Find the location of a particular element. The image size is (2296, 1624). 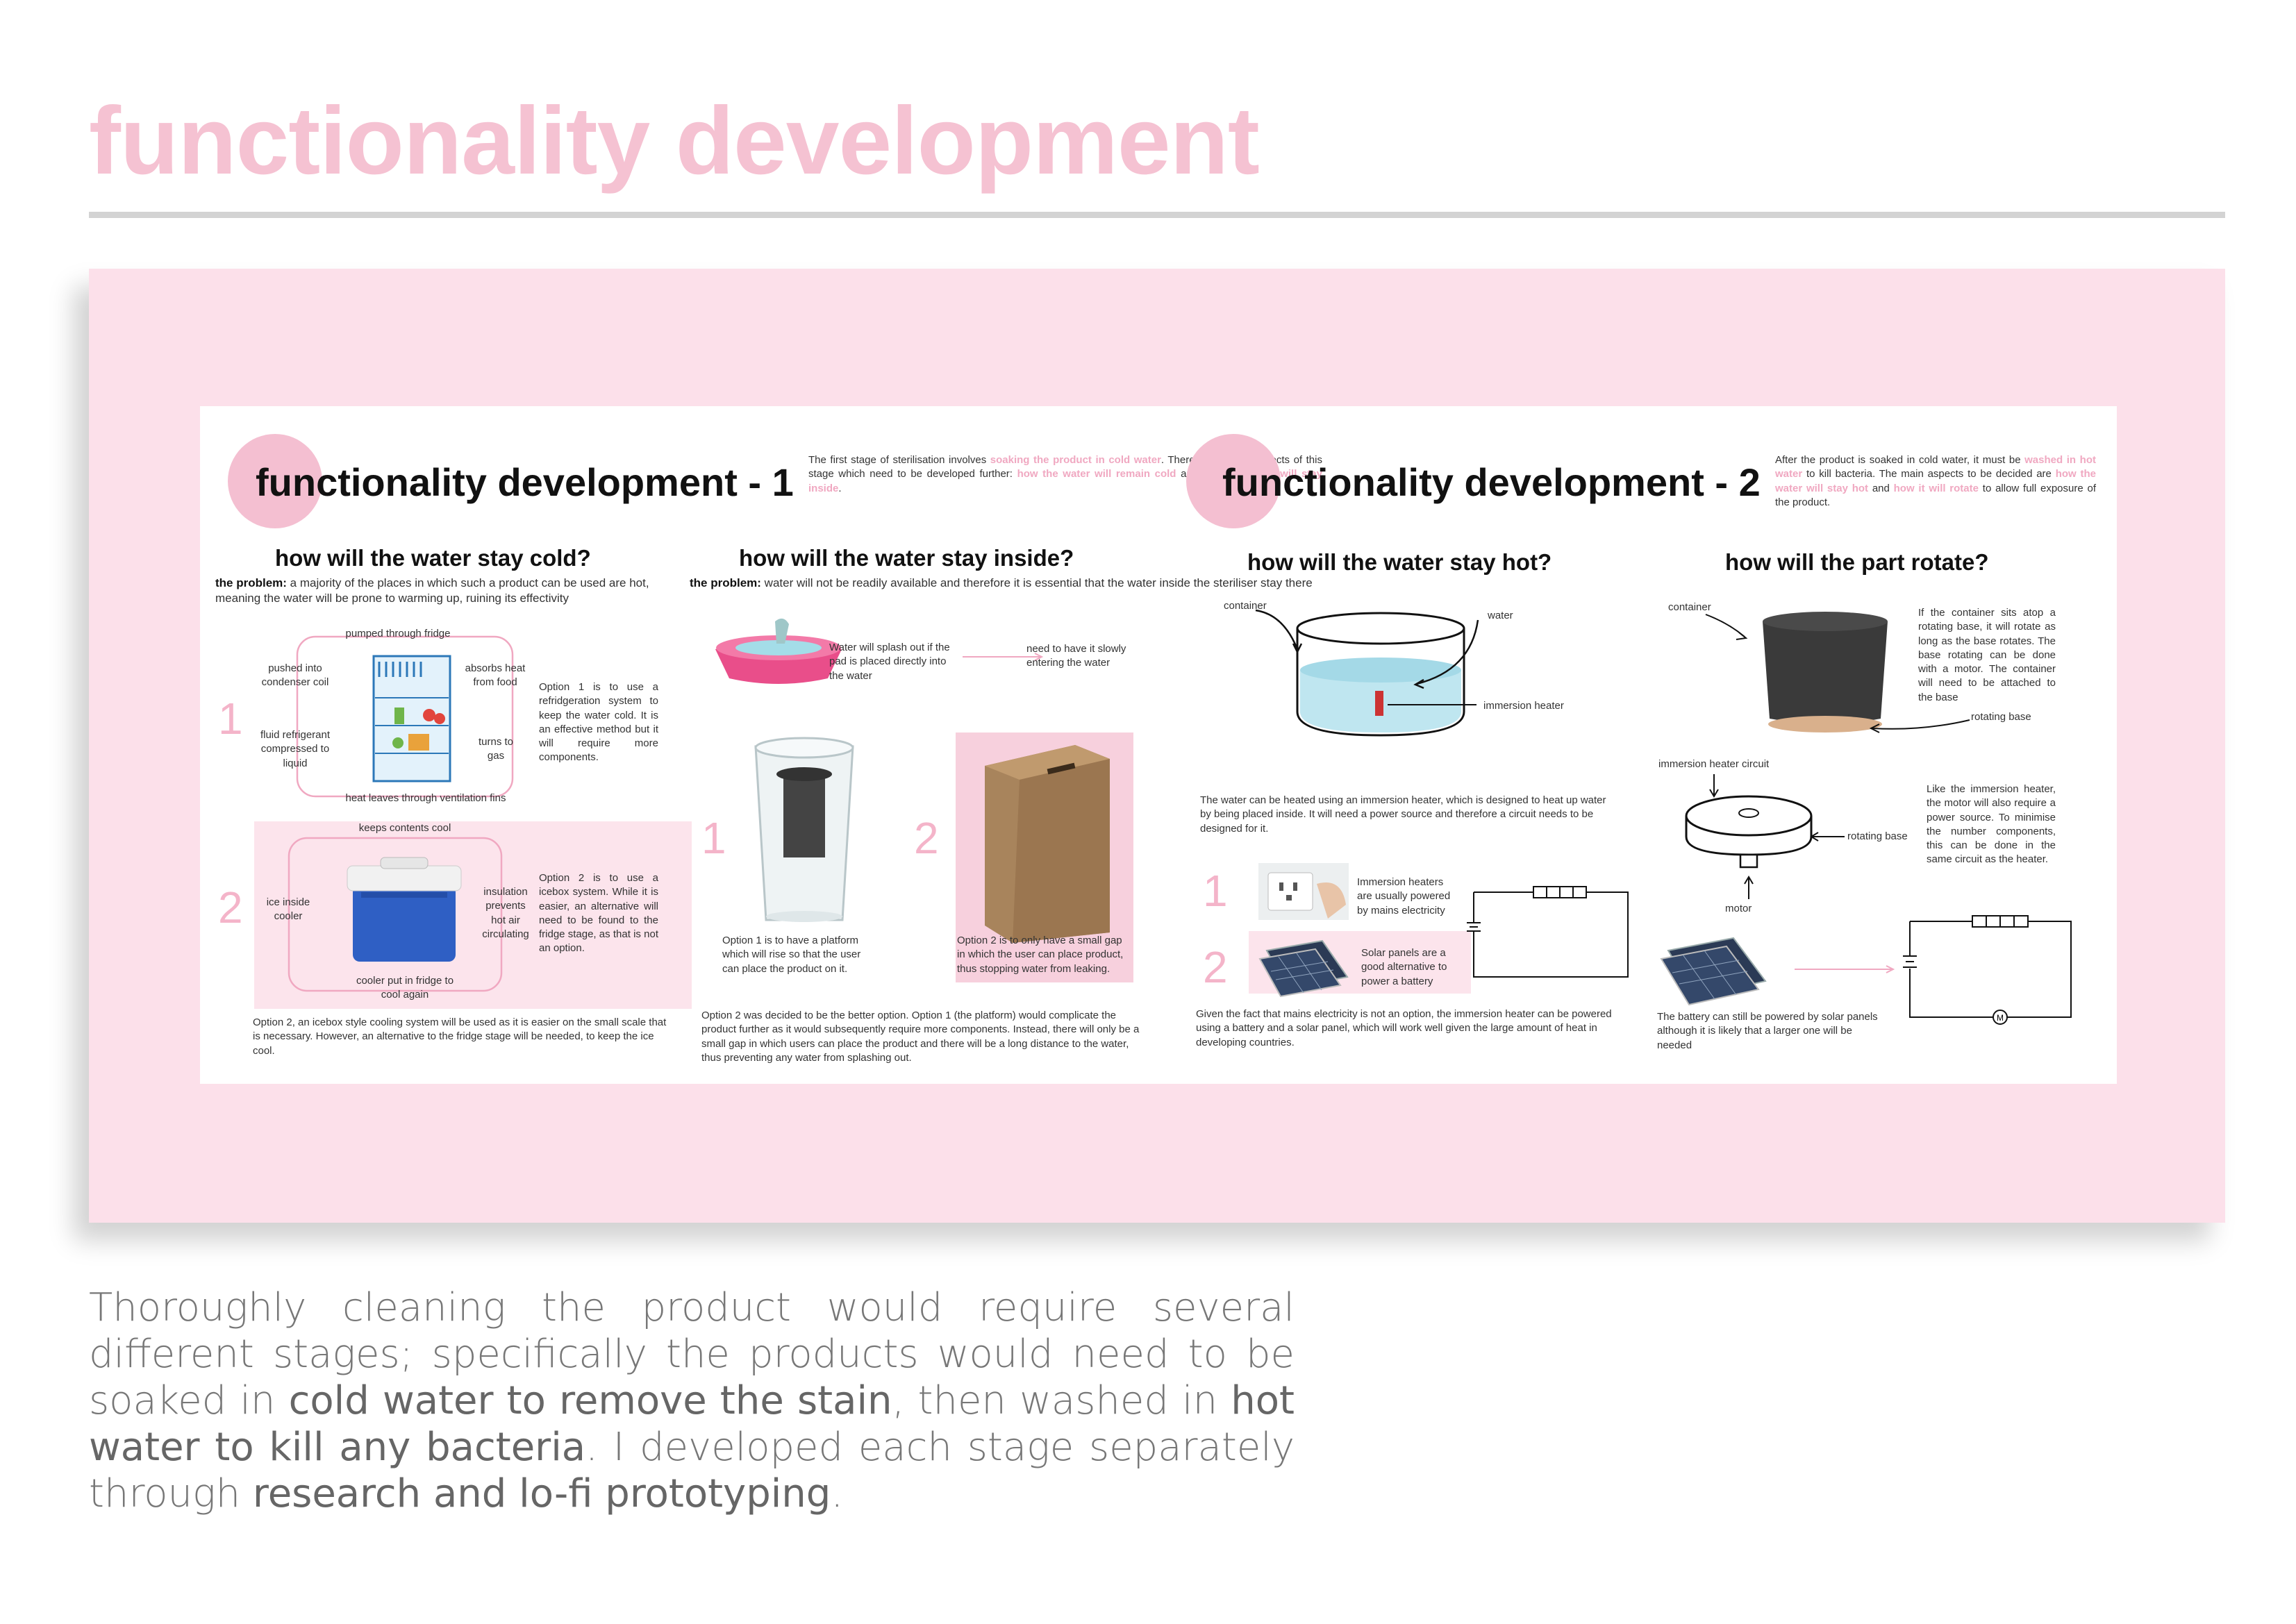

label-absorbs: absorbs heat from food is located at coordinates (496, 675).